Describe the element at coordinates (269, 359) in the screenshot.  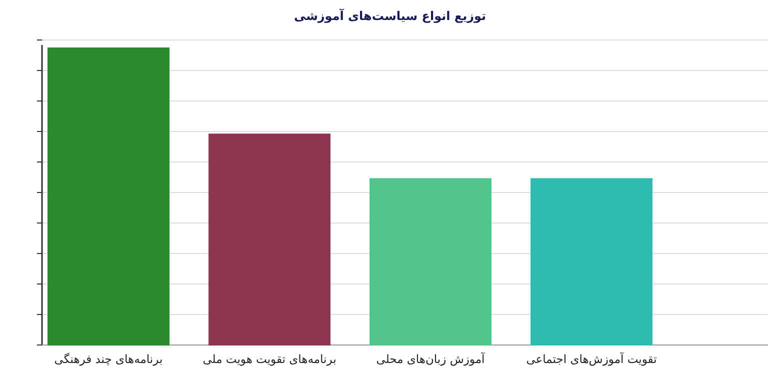
I see `x-tick-label: برنامه‌های تقویت هویت ملی` at that location.